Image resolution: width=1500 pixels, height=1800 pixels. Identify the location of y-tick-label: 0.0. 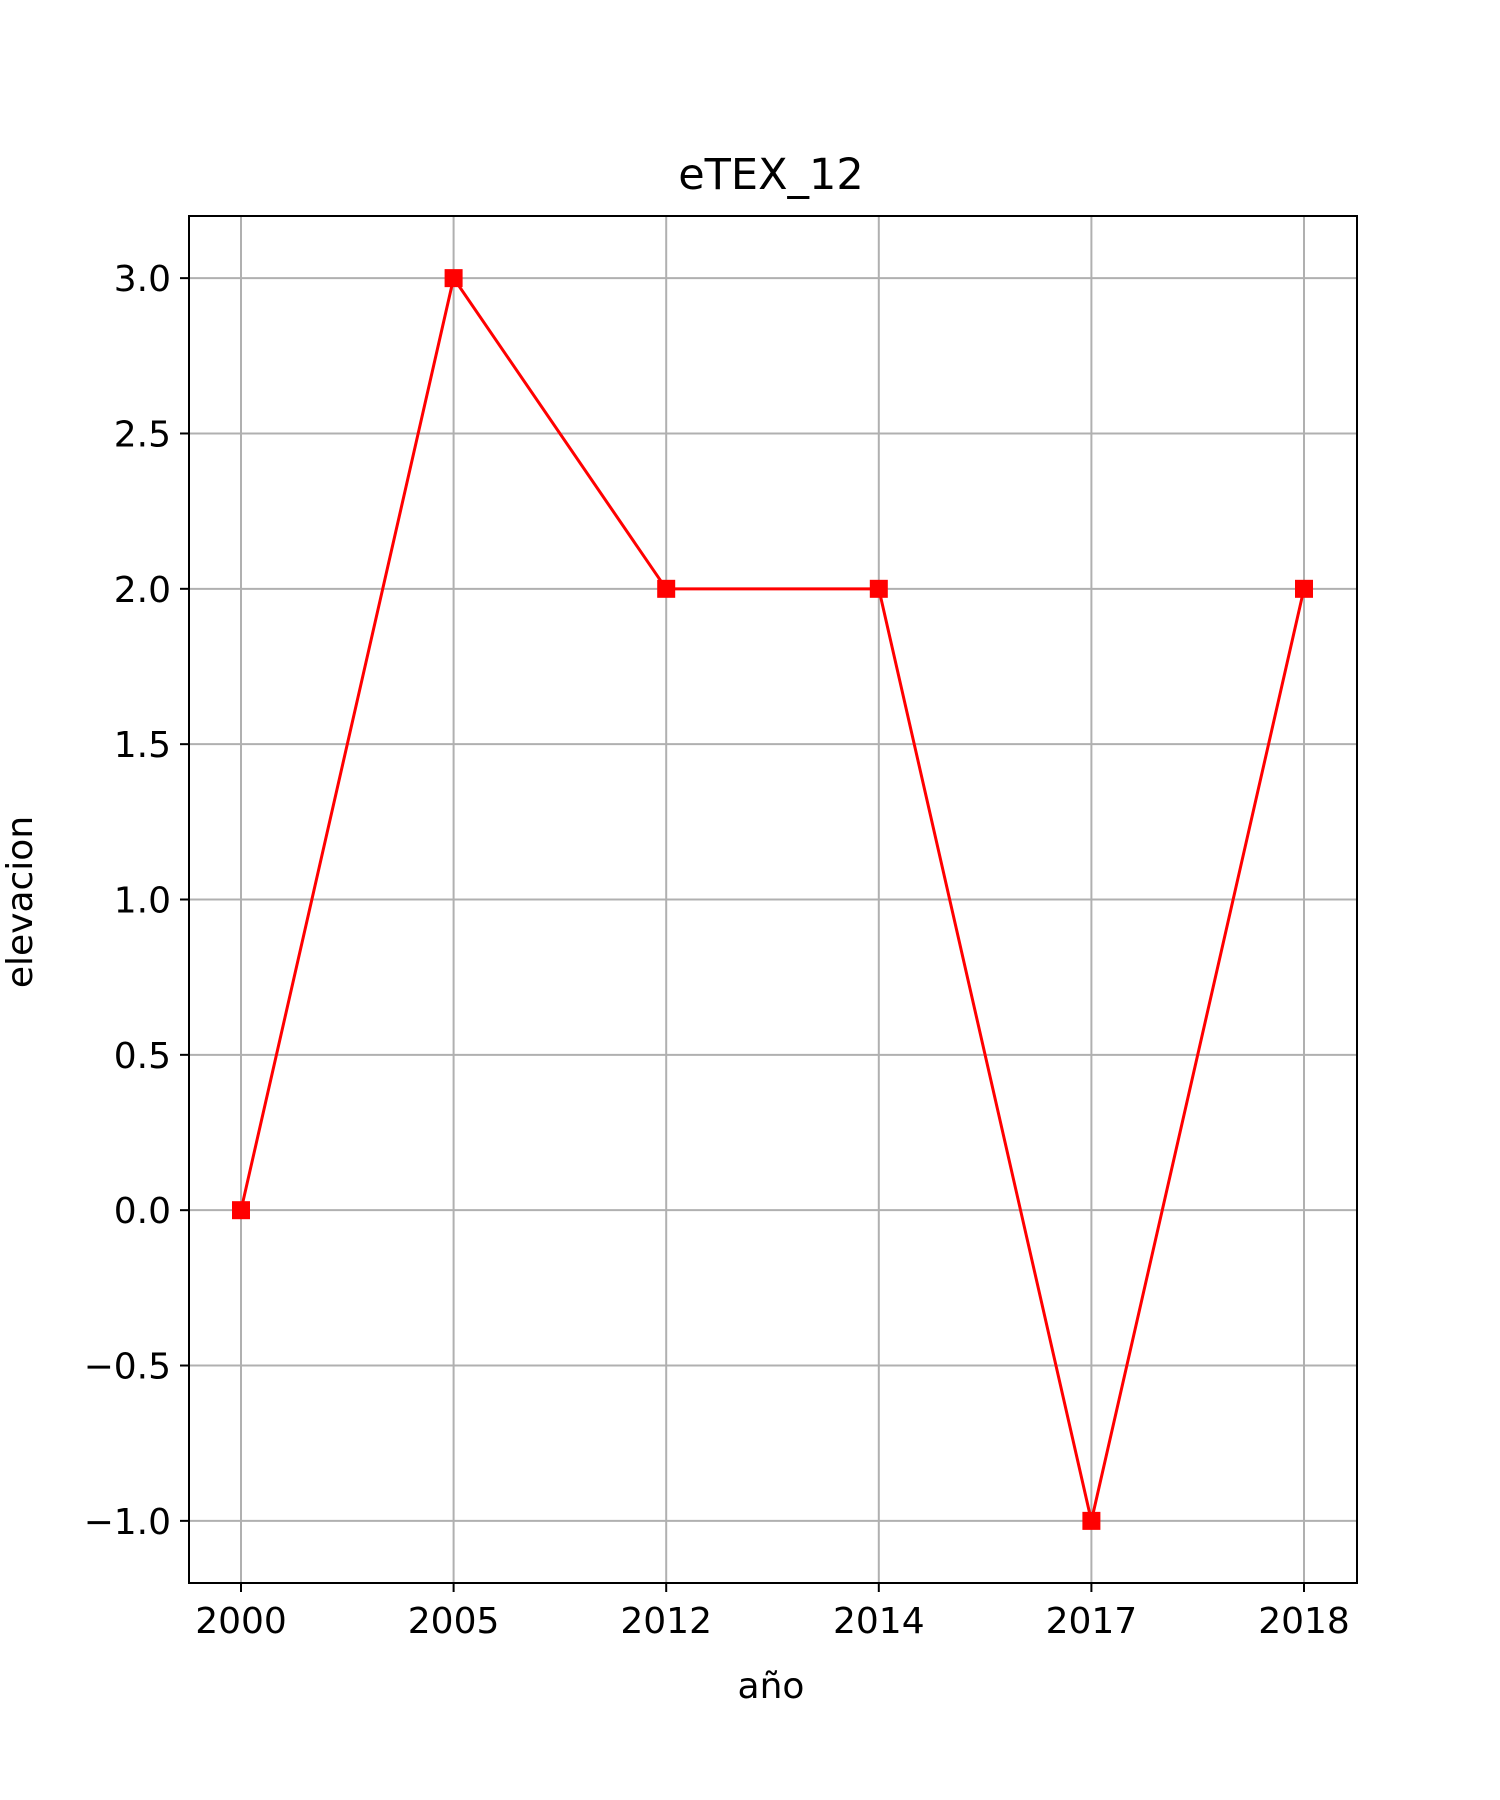
(142, 1211).